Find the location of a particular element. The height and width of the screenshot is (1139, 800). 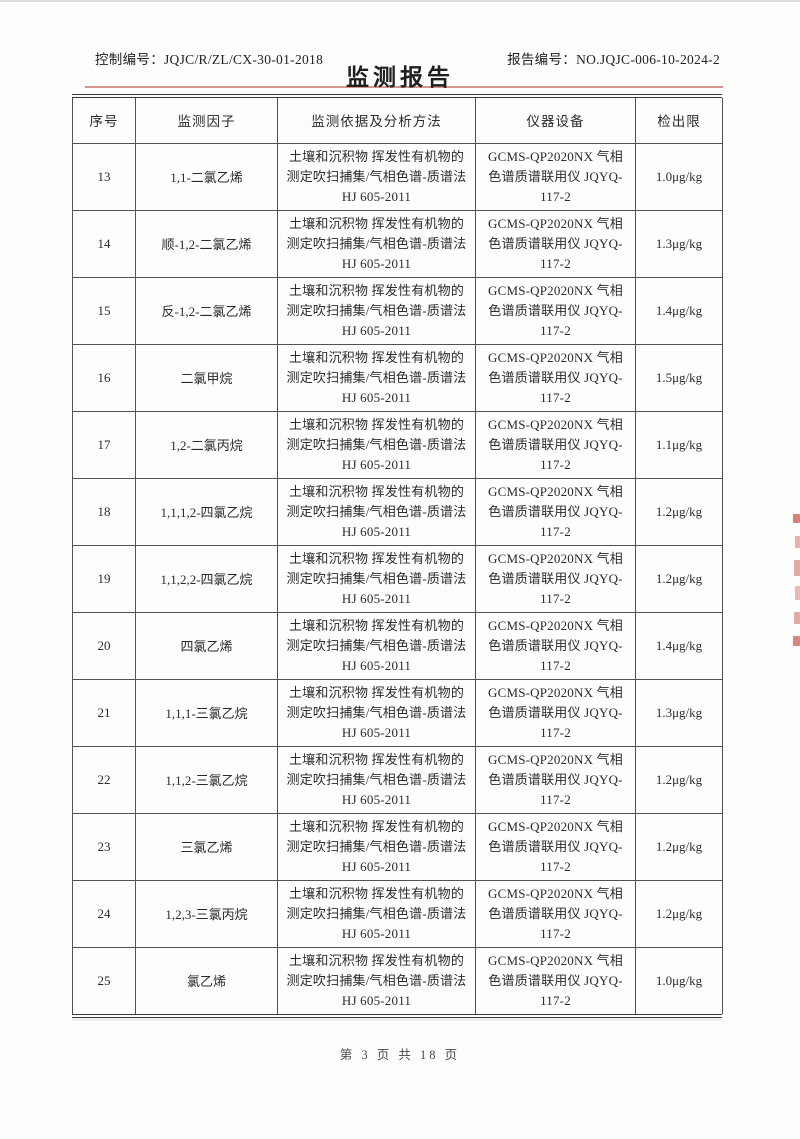

limit-cell: 1.1μg/kg is located at coordinates (679, 444).